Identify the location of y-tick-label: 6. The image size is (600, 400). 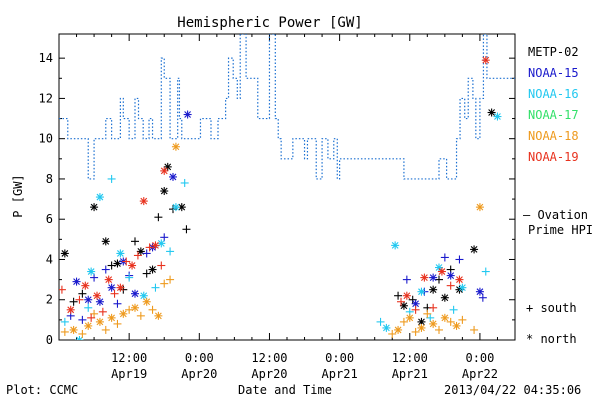
(49, 219).